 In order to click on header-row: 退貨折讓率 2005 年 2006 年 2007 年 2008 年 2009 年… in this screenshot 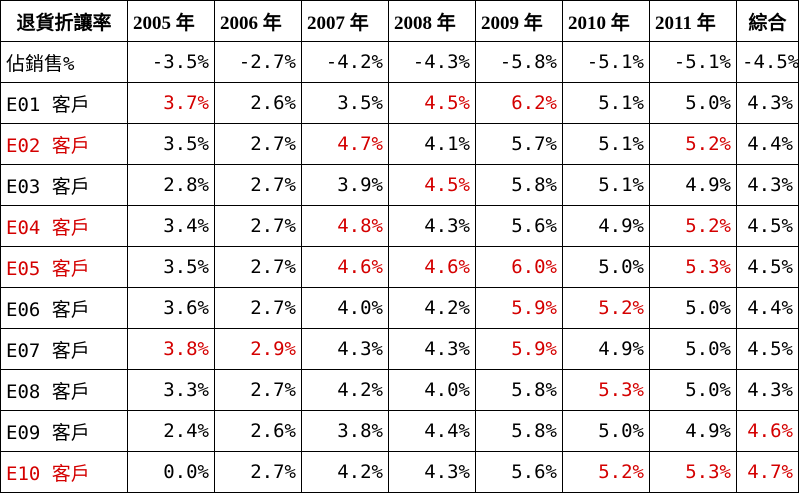, I will do `click(399, 21)`.